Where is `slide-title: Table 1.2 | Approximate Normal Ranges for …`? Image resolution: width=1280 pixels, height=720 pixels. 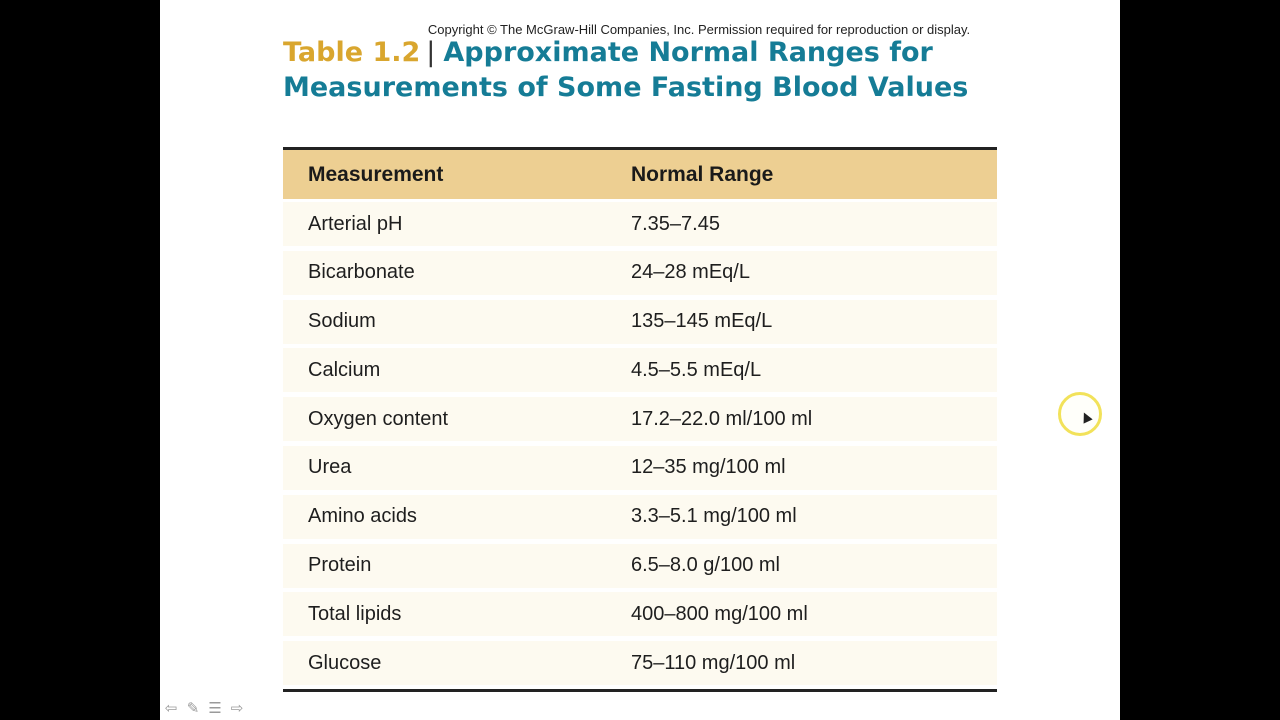
slide-title: Table 1.2 | Approximate Normal Ranges for … is located at coordinates (643, 70).